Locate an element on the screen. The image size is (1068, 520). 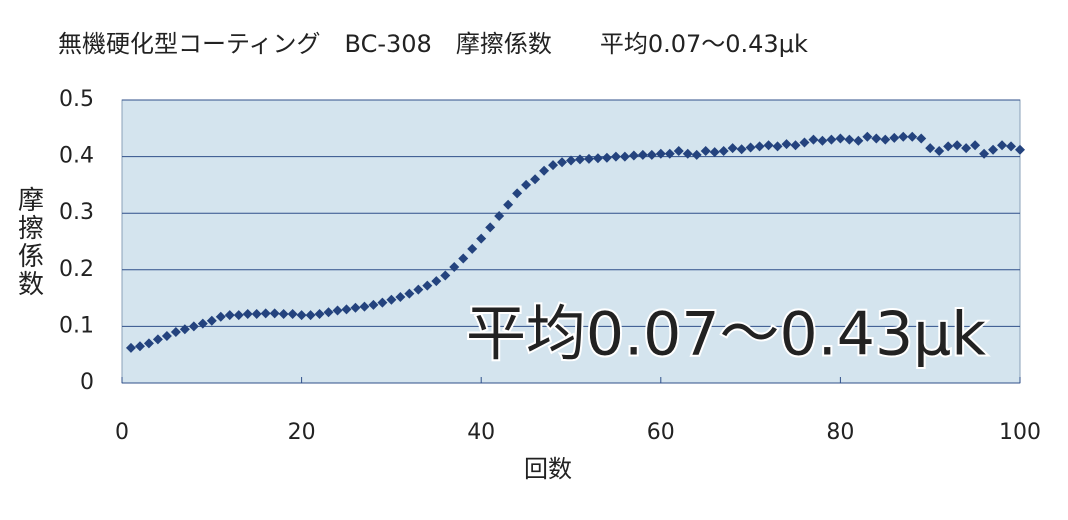
x-tick-label: 20 is located at coordinates (302, 432).